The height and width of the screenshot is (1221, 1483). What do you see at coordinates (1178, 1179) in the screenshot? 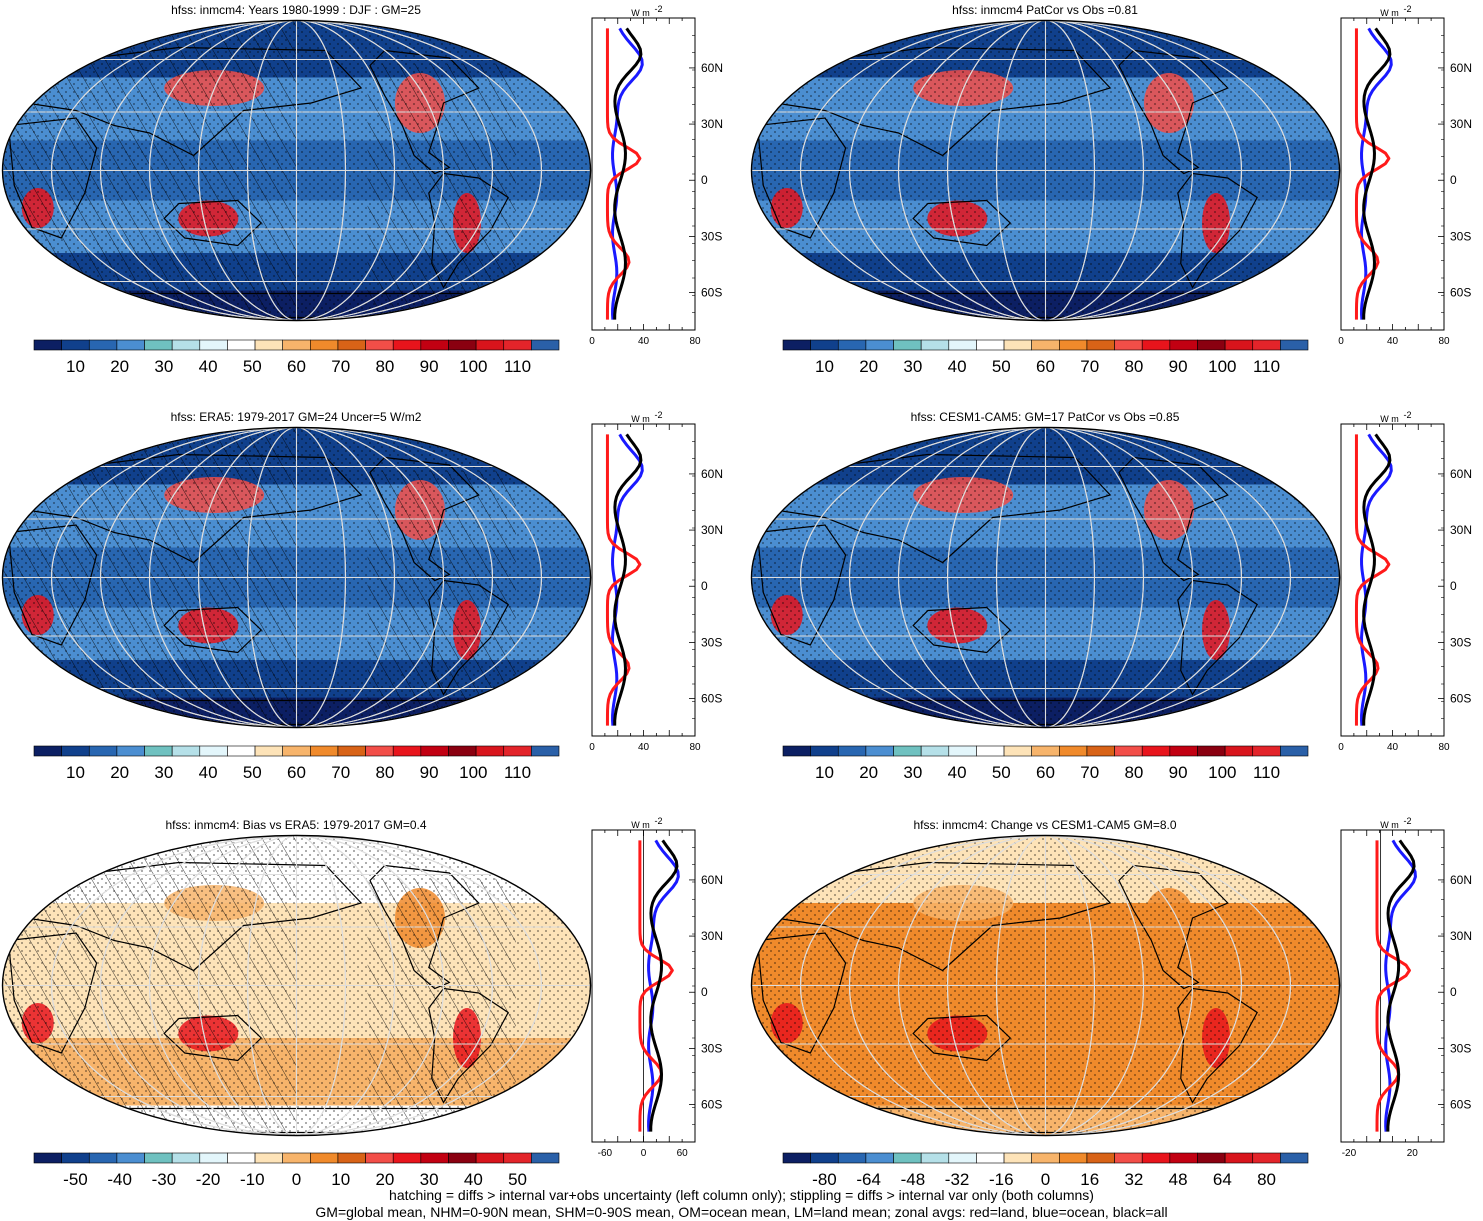
I see `colorbar-tick-label: 48` at bounding box center [1178, 1179].